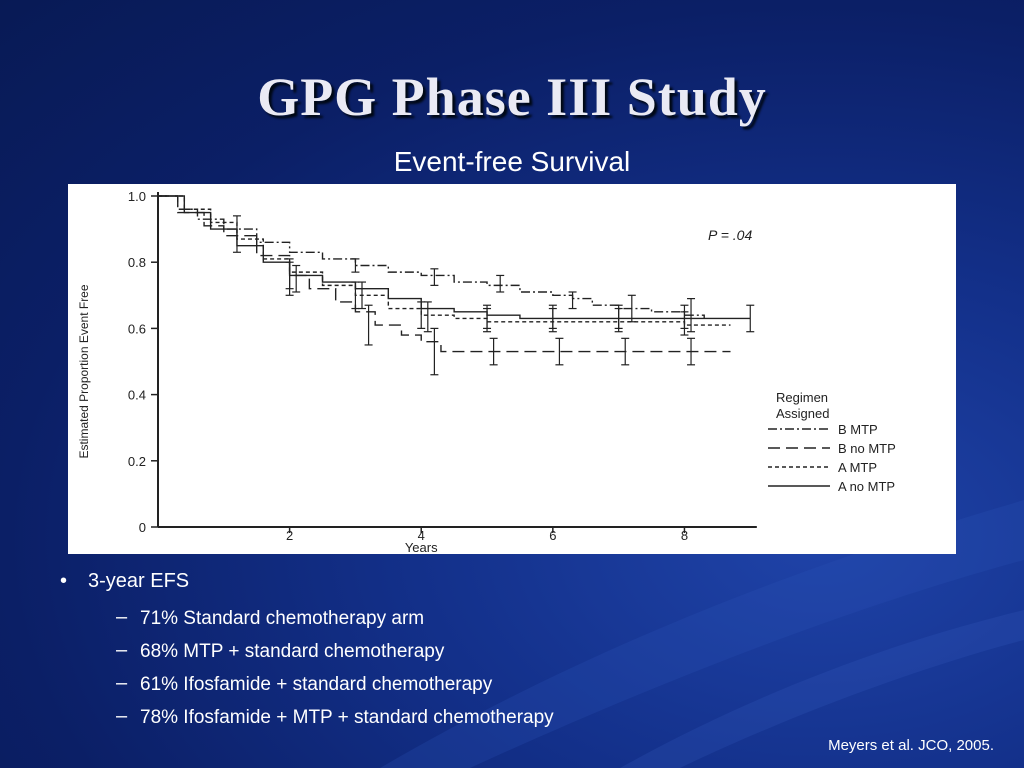 The image size is (1024, 768). I want to click on y-tick-label: 0.6, so click(137, 328).